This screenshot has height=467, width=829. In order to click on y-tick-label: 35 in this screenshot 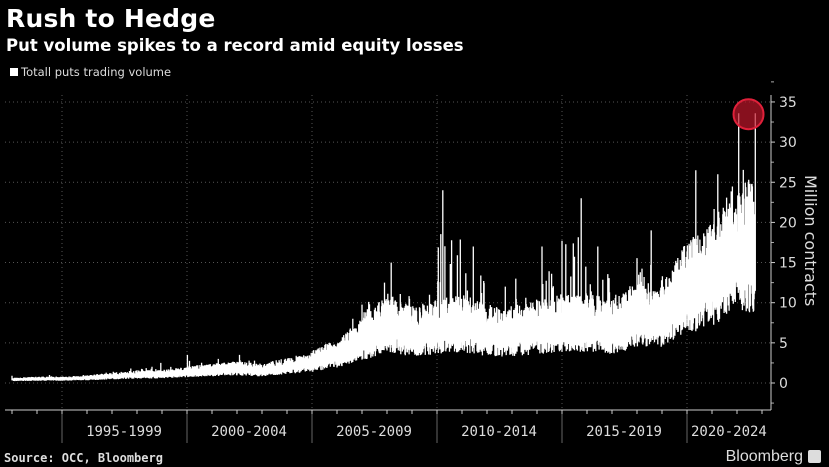, I will do `click(788, 103)`.